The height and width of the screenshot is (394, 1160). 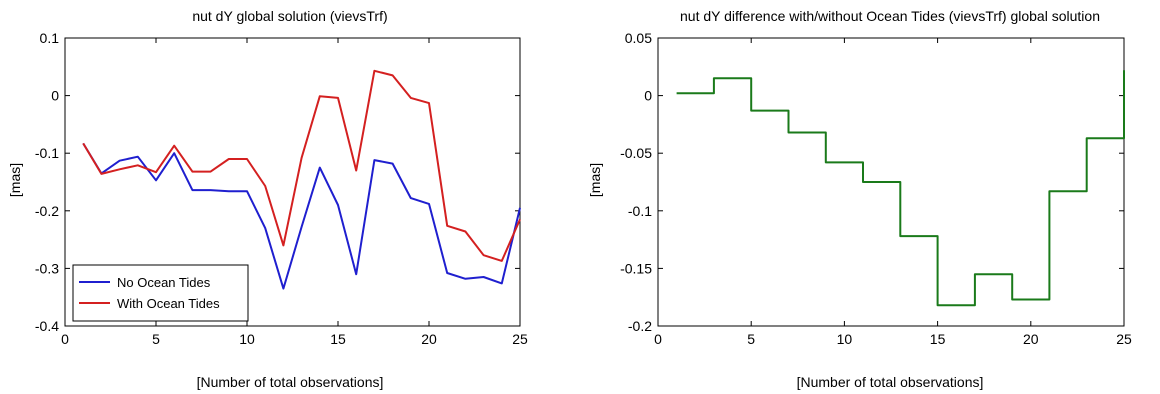 I want to click on chart-left-x-axis-label: [Number of total observations], so click(x=290, y=382).